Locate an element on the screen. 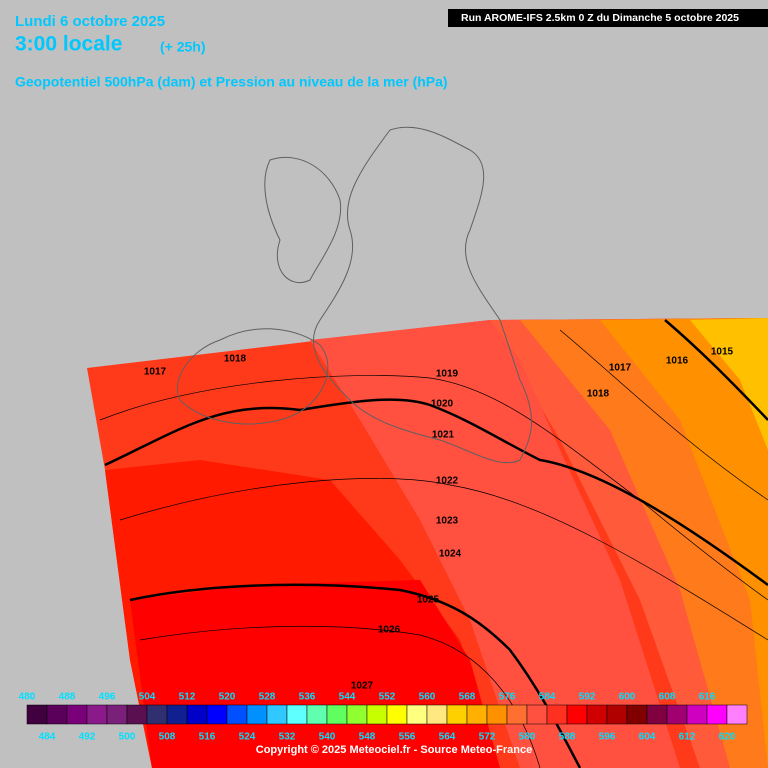 This screenshot has width=768, height=768. colorbar-label: 512 is located at coordinates (187, 697).